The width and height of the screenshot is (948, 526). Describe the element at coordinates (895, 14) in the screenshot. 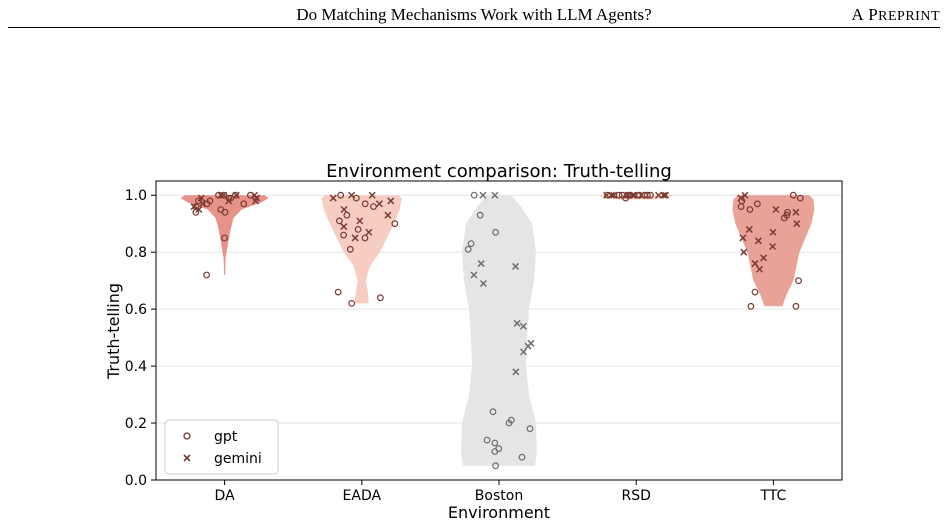

I see `preprint-label: A PREPRINT` at that location.